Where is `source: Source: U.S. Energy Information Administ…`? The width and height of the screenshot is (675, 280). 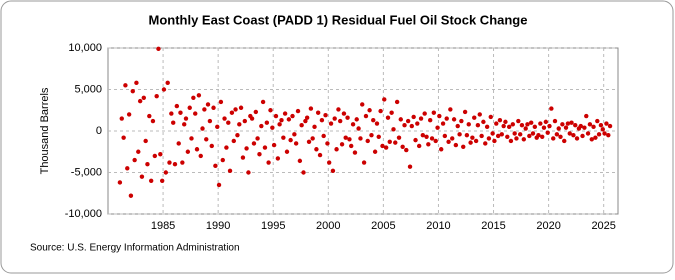 source: Source: U.S. Energy Information Administ… is located at coordinates (135, 248).